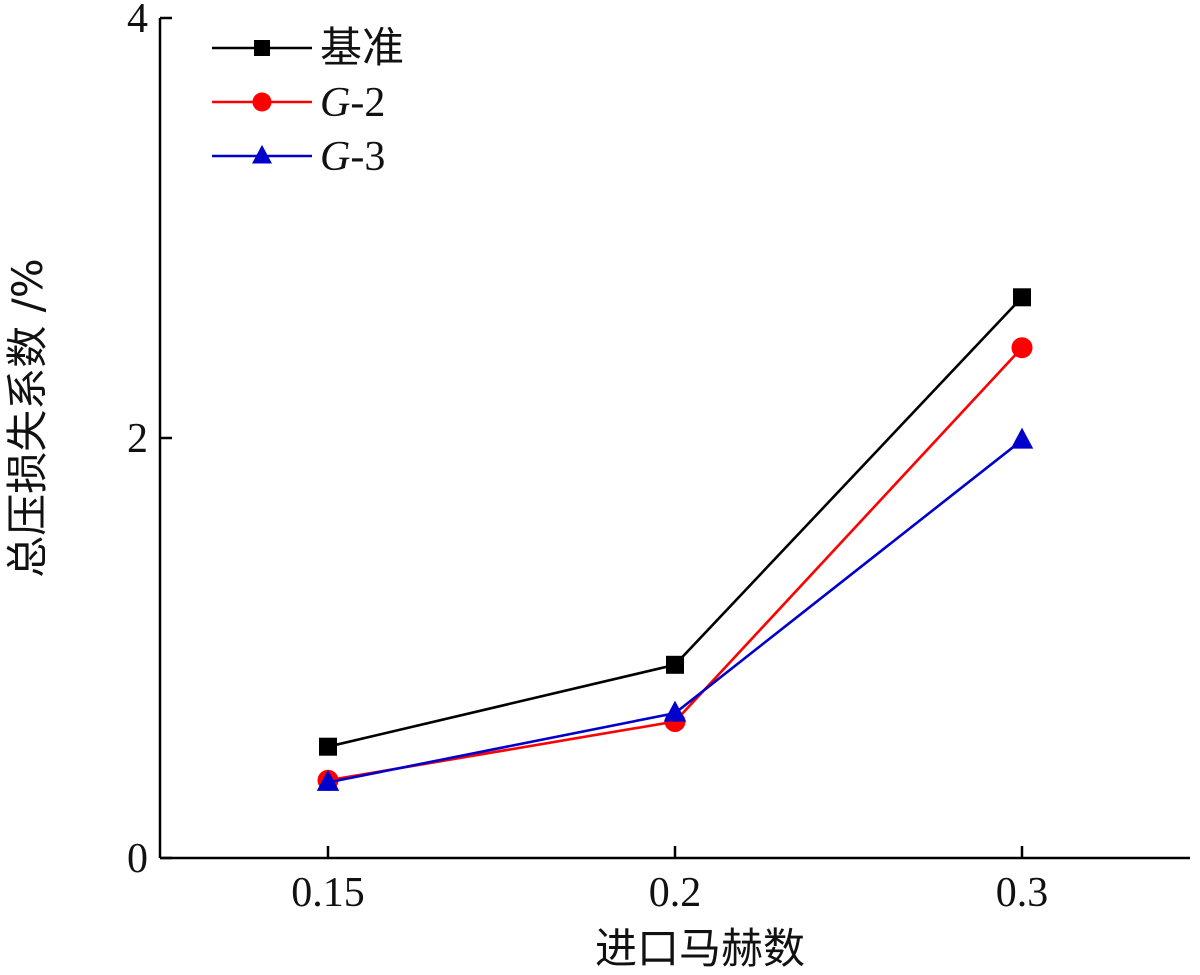  Describe the element at coordinates (137, 21) in the screenshot. I see `y-tick-label: 4` at that location.